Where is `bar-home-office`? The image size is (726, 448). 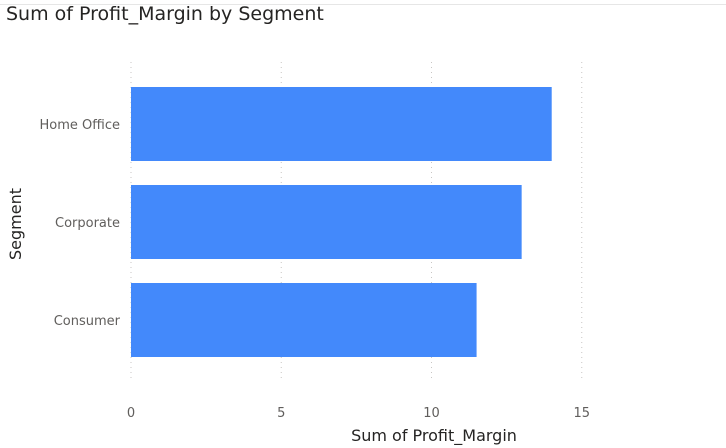 bar-home-office is located at coordinates (341, 124).